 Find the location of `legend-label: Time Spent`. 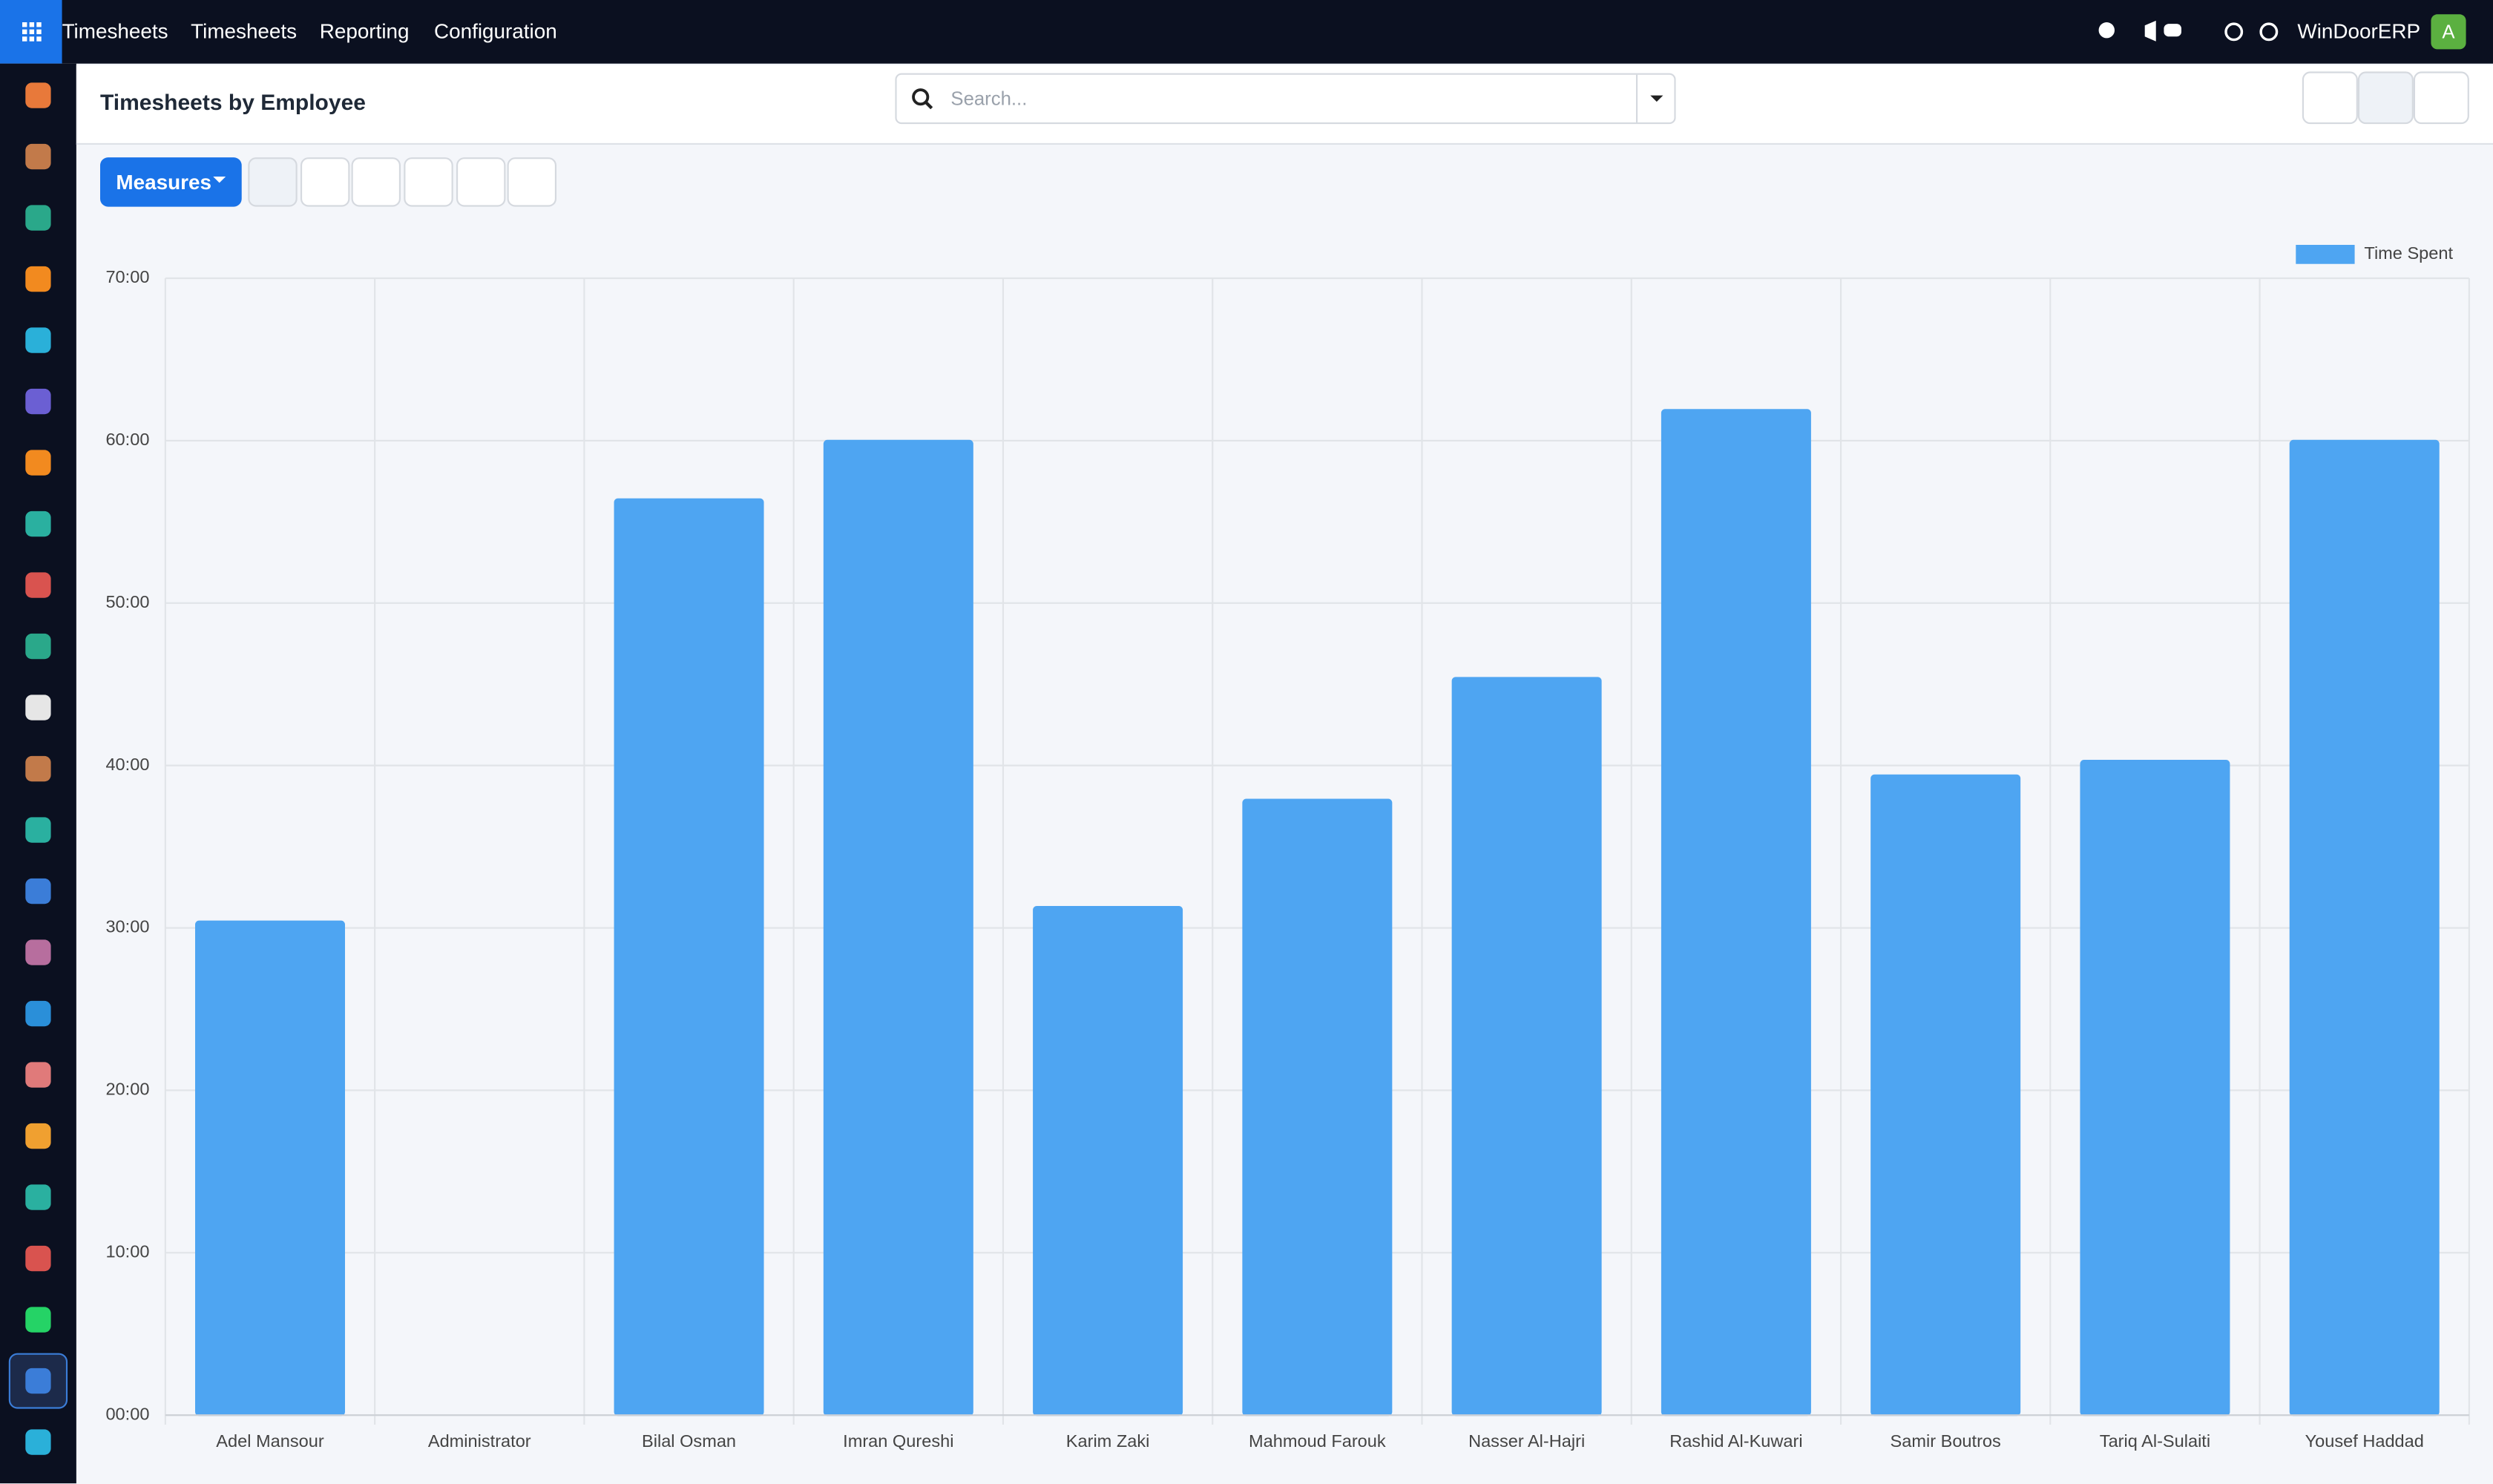

legend-label: Time Spent is located at coordinates (2408, 253).